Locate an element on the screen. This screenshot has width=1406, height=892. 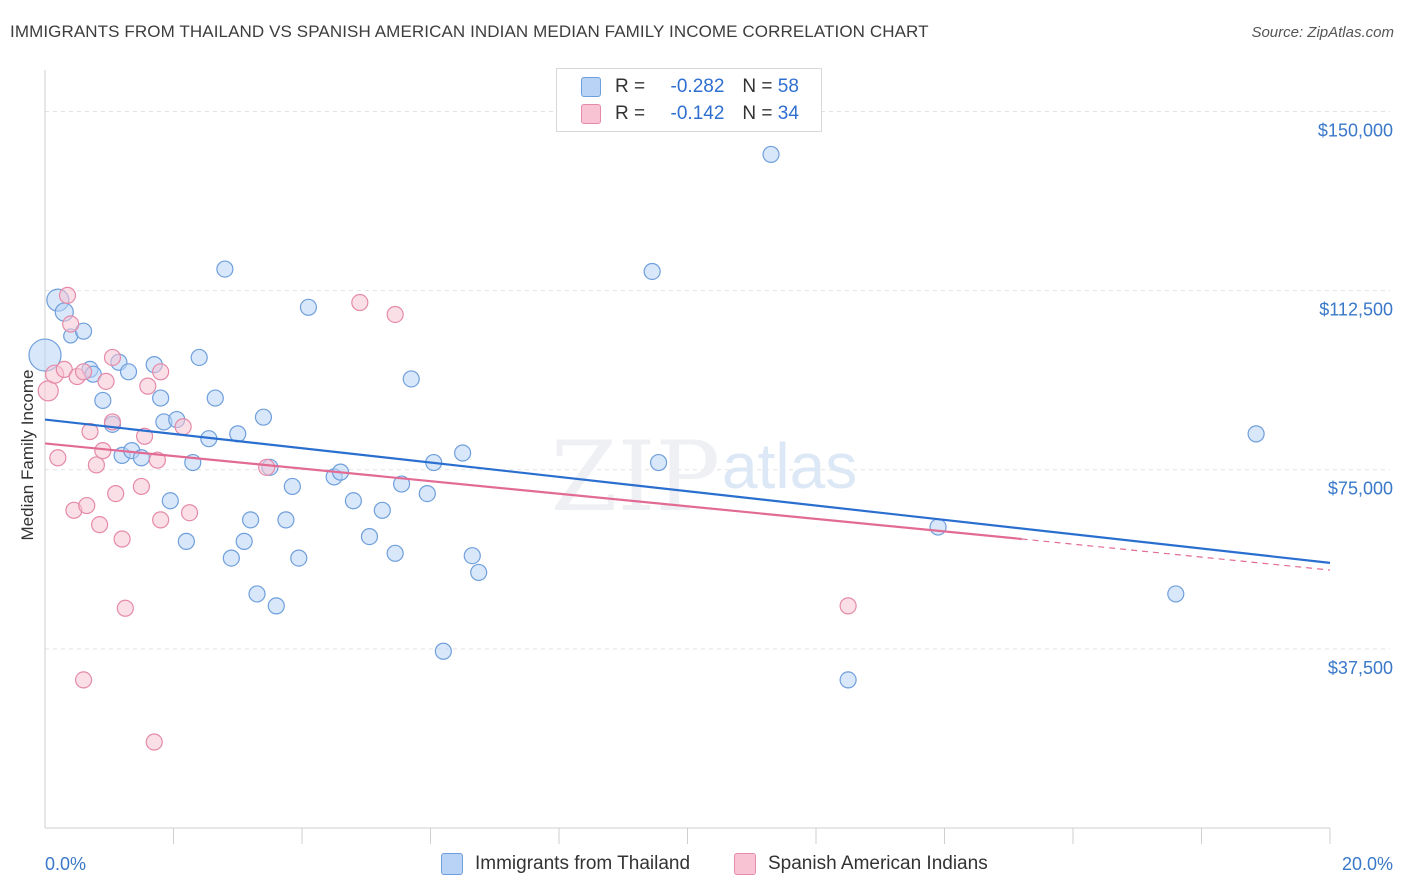
y-tick-labels: $37,500 $75,000 $112,500 $150,000 is located at coordinates (1355, 398).